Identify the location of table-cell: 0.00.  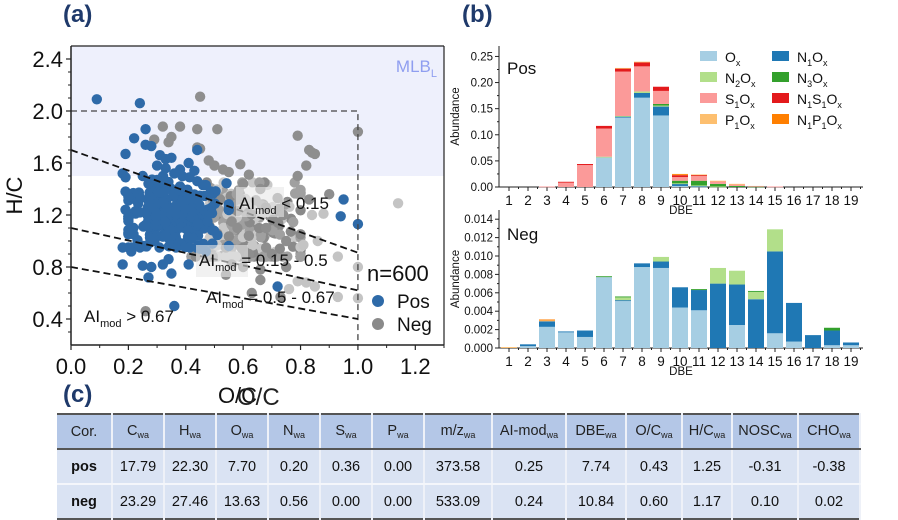
(346, 501).